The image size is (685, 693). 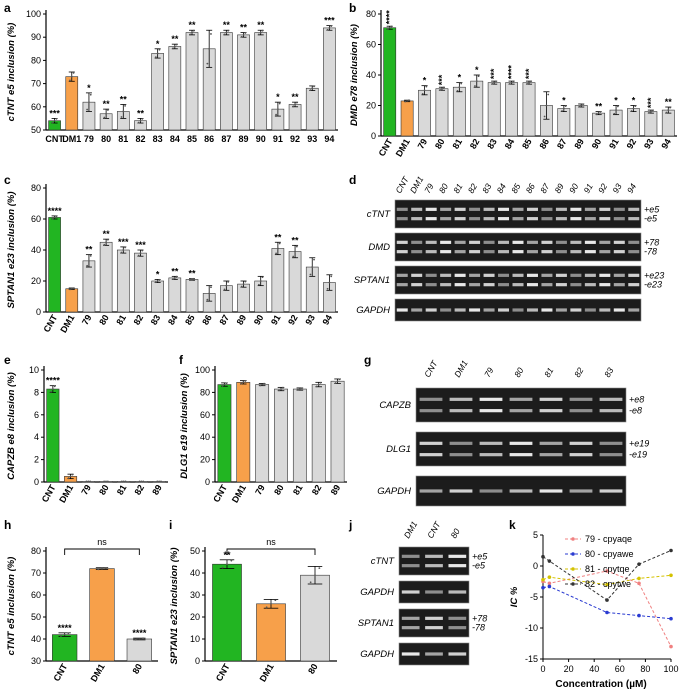 I want to click on significance-a-CNT: ***, so click(x=54, y=113).